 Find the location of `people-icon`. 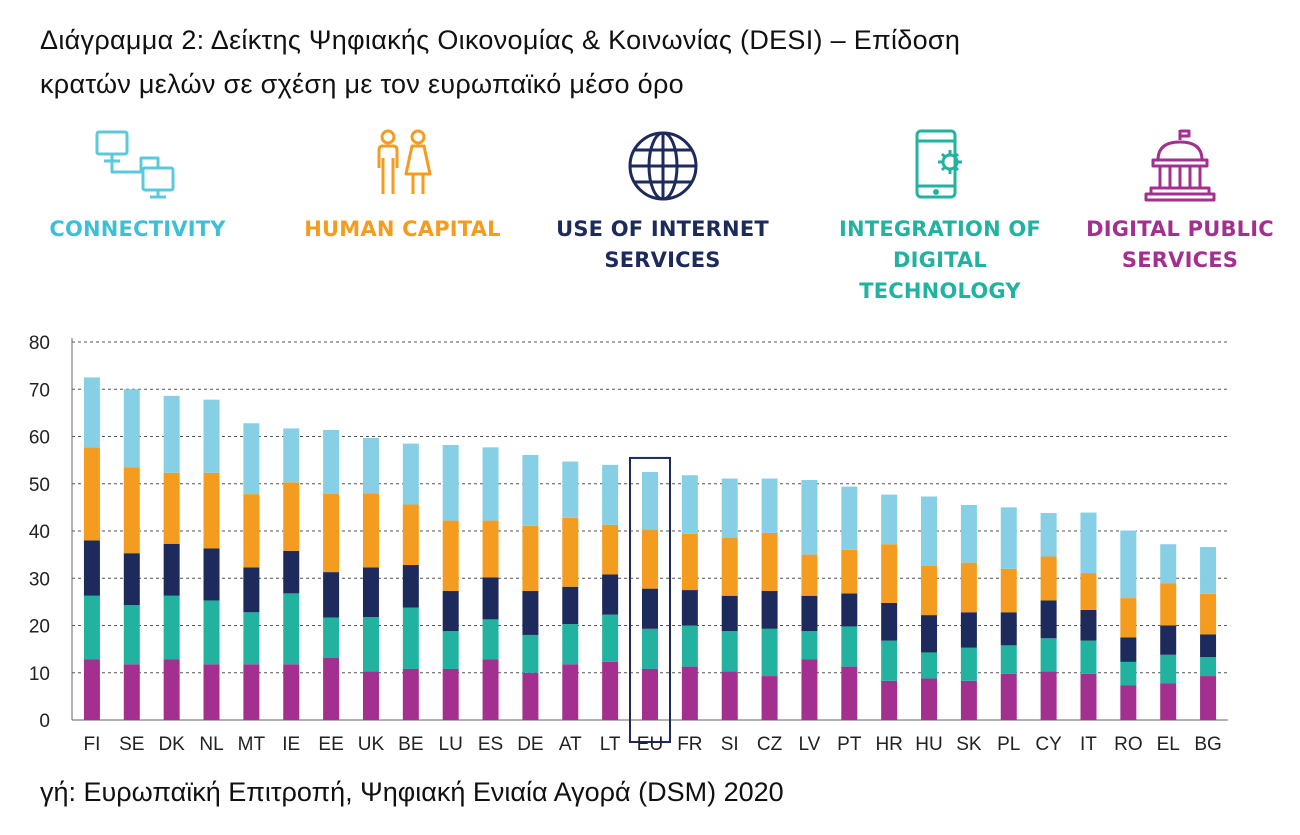

people-icon is located at coordinates (404, 161).